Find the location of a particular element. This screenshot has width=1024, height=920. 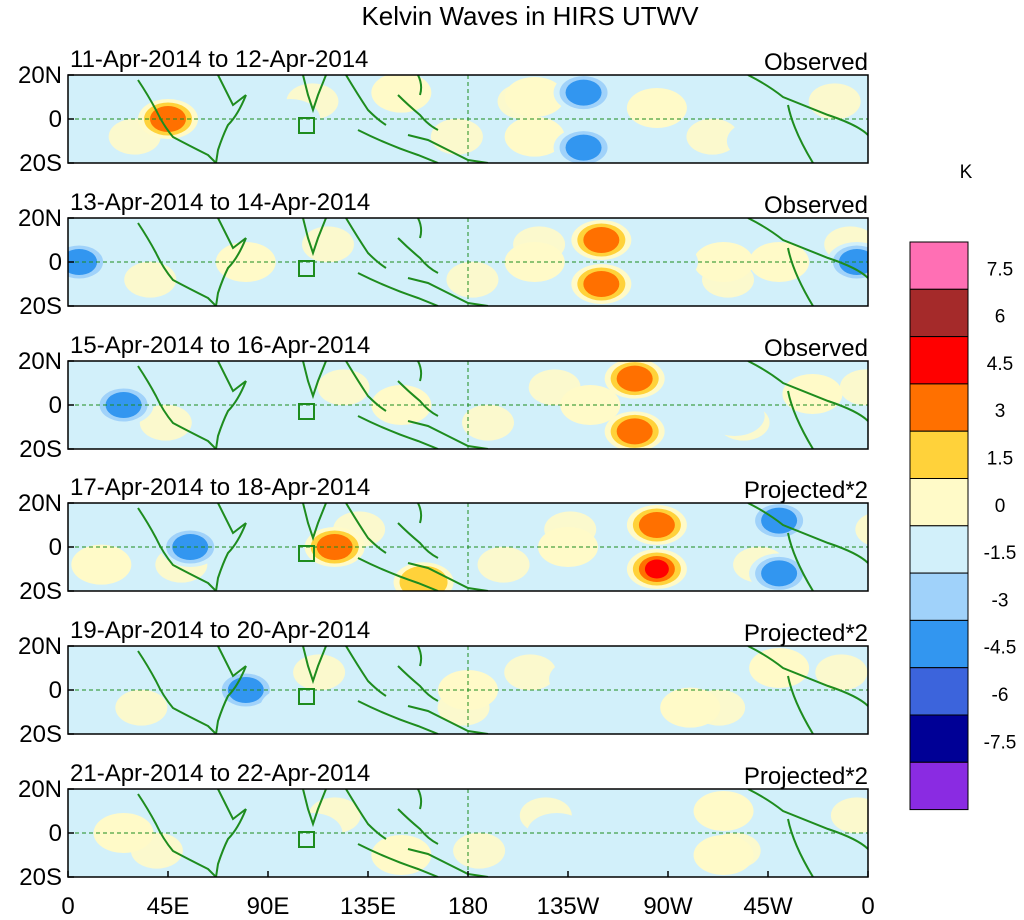

x-axis: 0 45E 90E 135E 180 135W 90W 45W 0 is located at coordinates (468, 895).